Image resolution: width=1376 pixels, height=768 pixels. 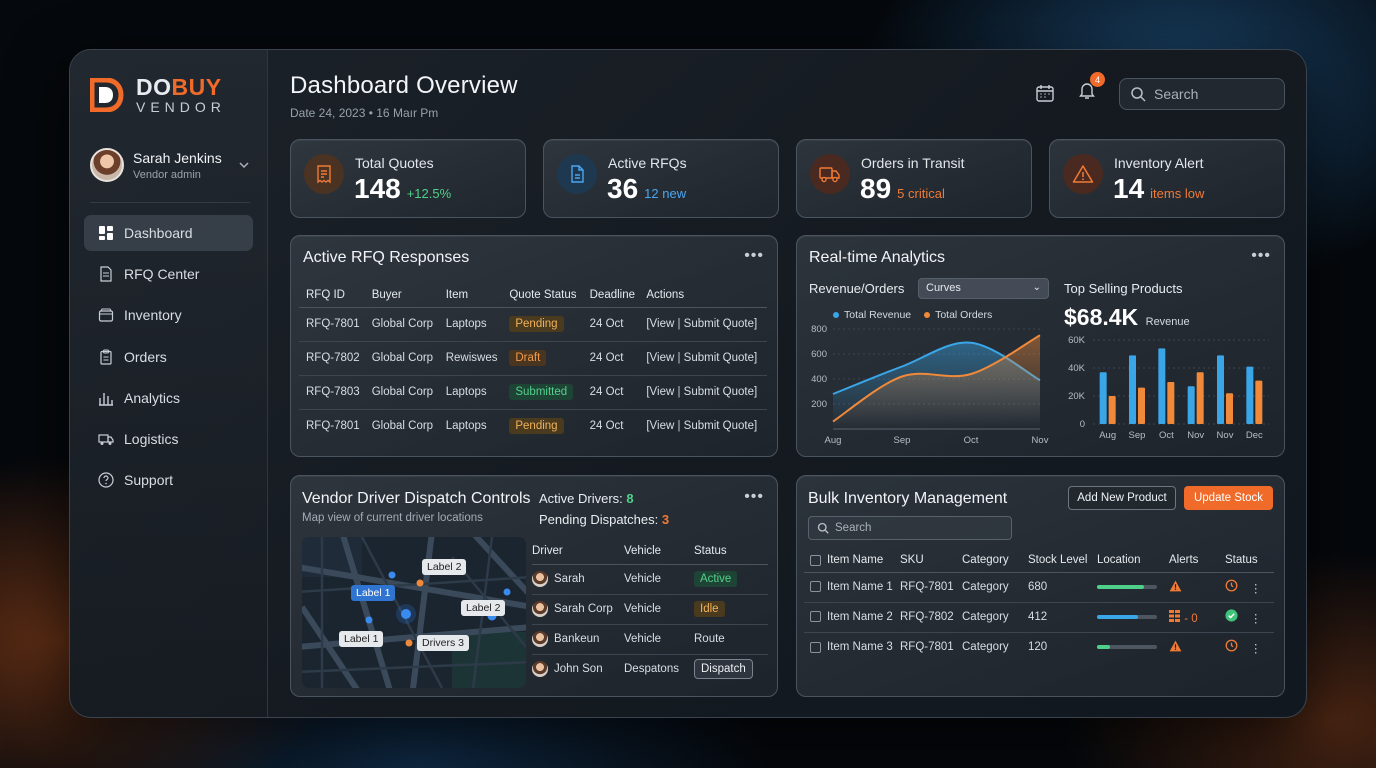 I want to click on file-icon, so click(x=577, y=174).